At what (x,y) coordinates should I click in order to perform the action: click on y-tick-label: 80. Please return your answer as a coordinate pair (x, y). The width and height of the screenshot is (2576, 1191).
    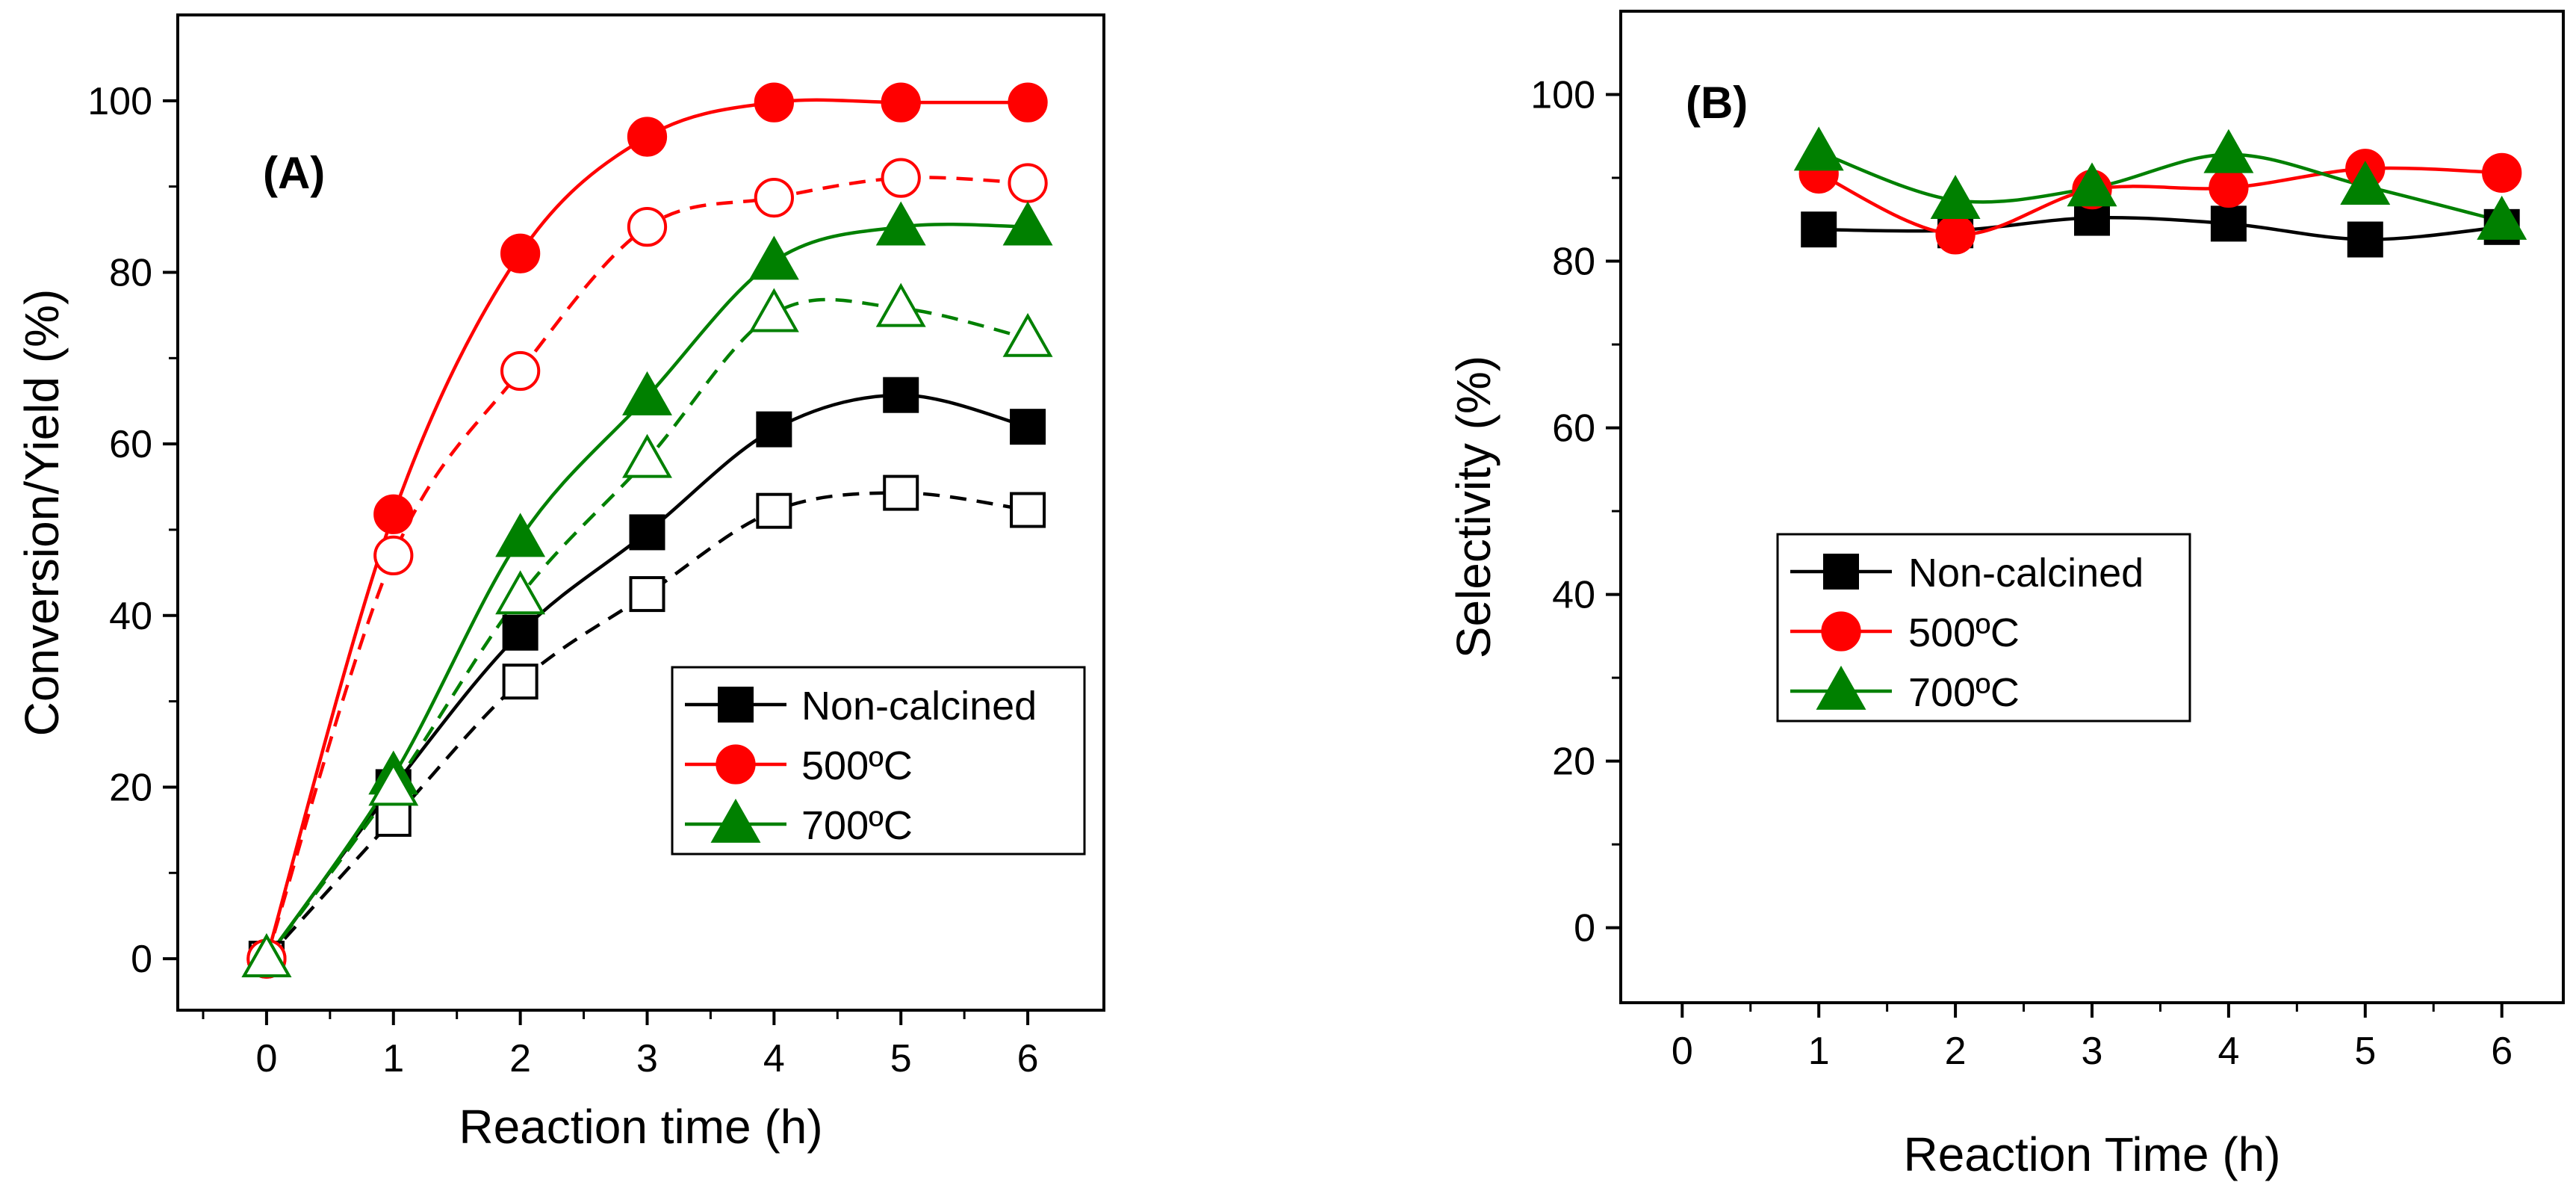
    Looking at the image, I should click on (130, 273).